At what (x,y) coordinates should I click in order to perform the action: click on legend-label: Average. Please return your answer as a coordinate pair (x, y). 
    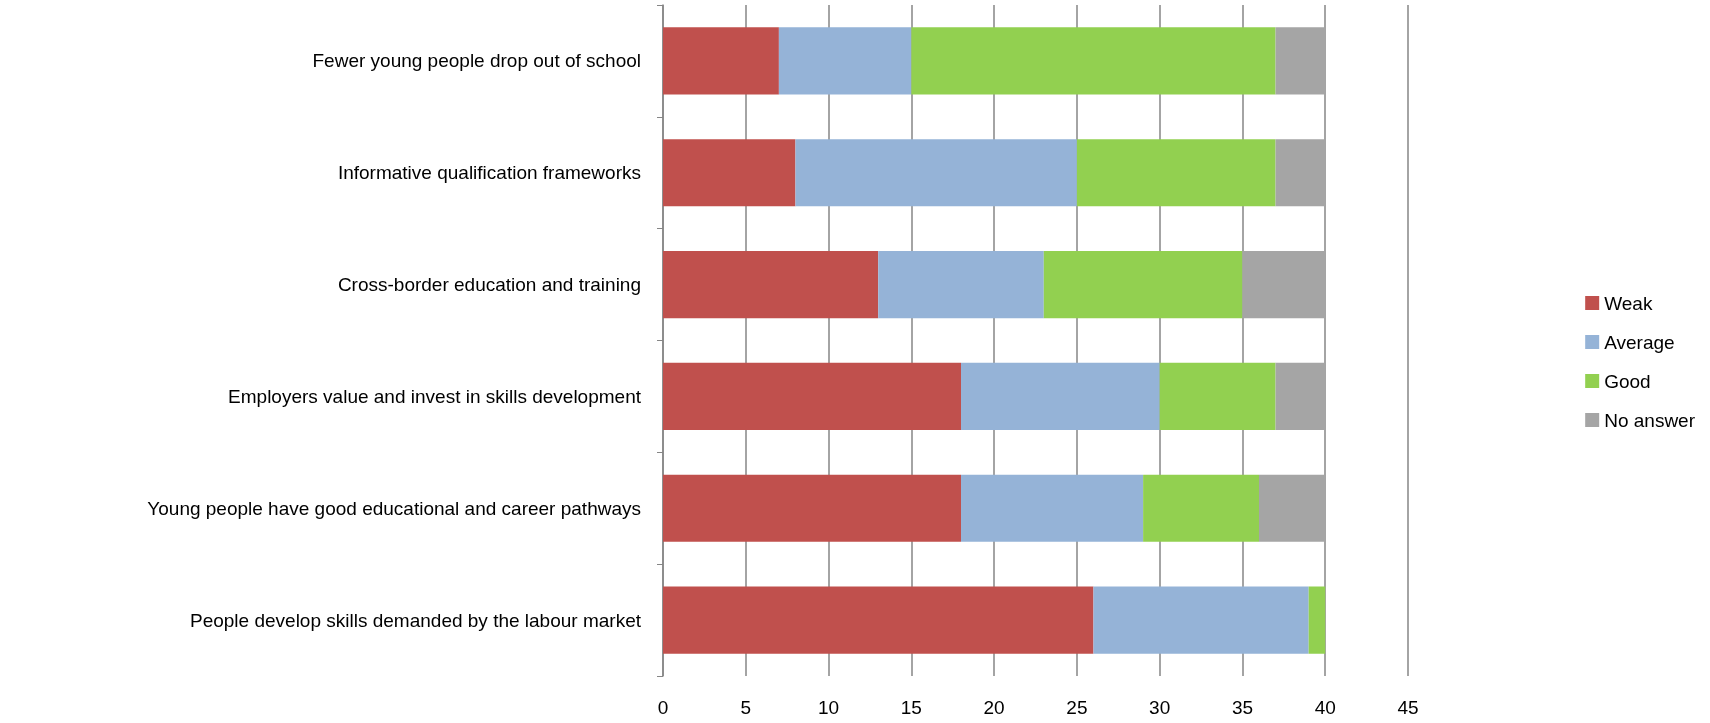
    Looking at the image, I should click on (1639, 342).